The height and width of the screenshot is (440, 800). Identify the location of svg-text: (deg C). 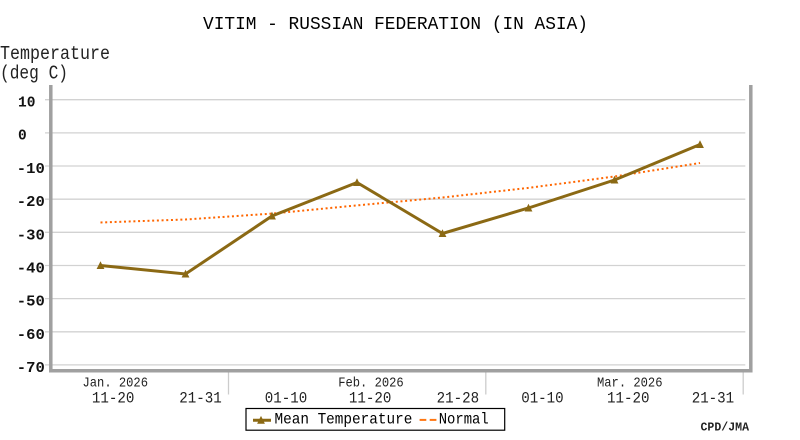
(34, 74).